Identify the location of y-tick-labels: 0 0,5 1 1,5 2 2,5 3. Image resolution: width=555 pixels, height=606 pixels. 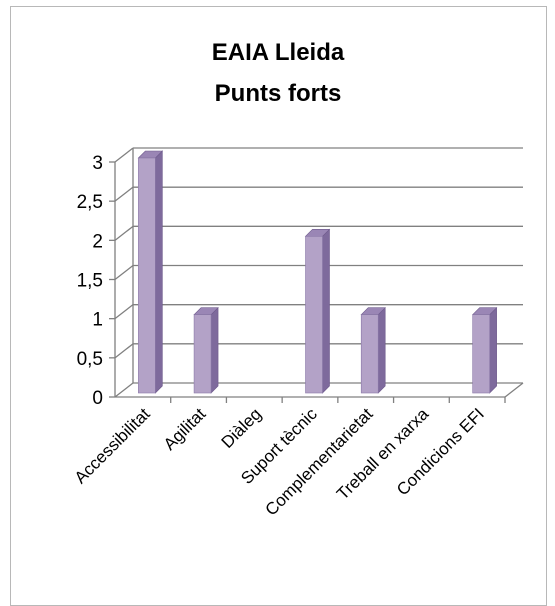
(90, 281).